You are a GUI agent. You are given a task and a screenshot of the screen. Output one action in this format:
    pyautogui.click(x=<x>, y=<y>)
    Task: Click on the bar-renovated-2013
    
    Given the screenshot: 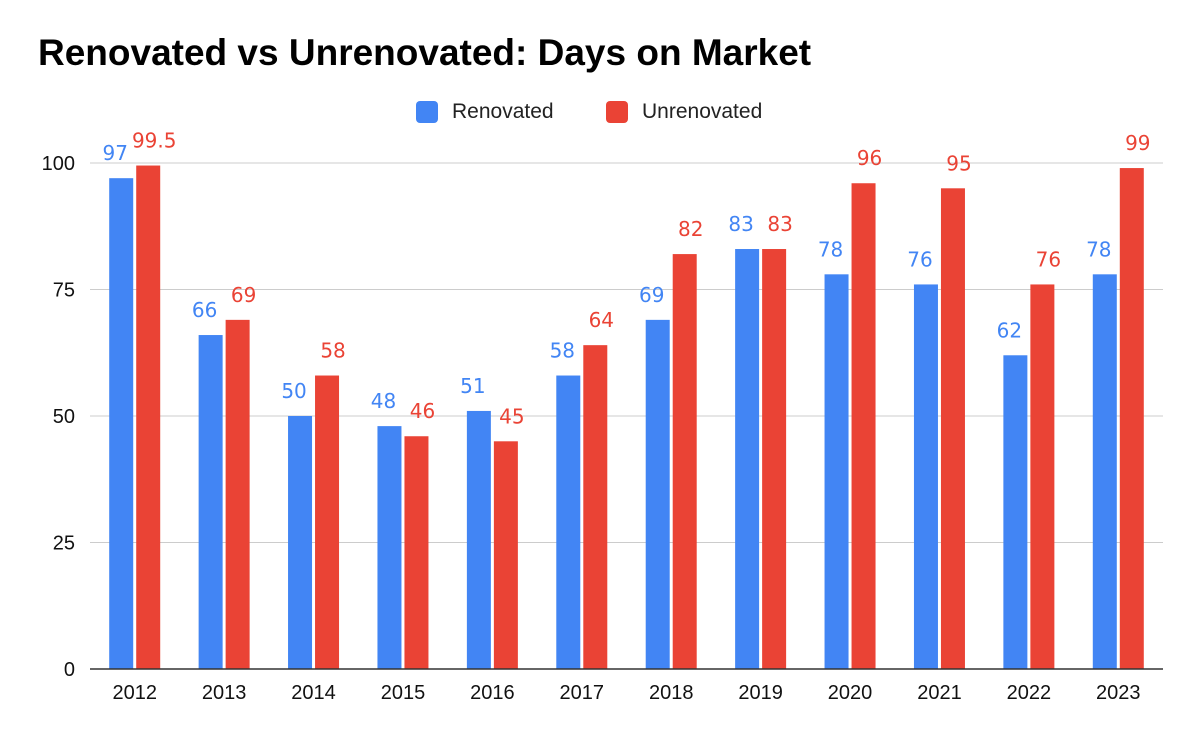 What is the action you would take?
    pyautogui.click(x=210, y=502)
    